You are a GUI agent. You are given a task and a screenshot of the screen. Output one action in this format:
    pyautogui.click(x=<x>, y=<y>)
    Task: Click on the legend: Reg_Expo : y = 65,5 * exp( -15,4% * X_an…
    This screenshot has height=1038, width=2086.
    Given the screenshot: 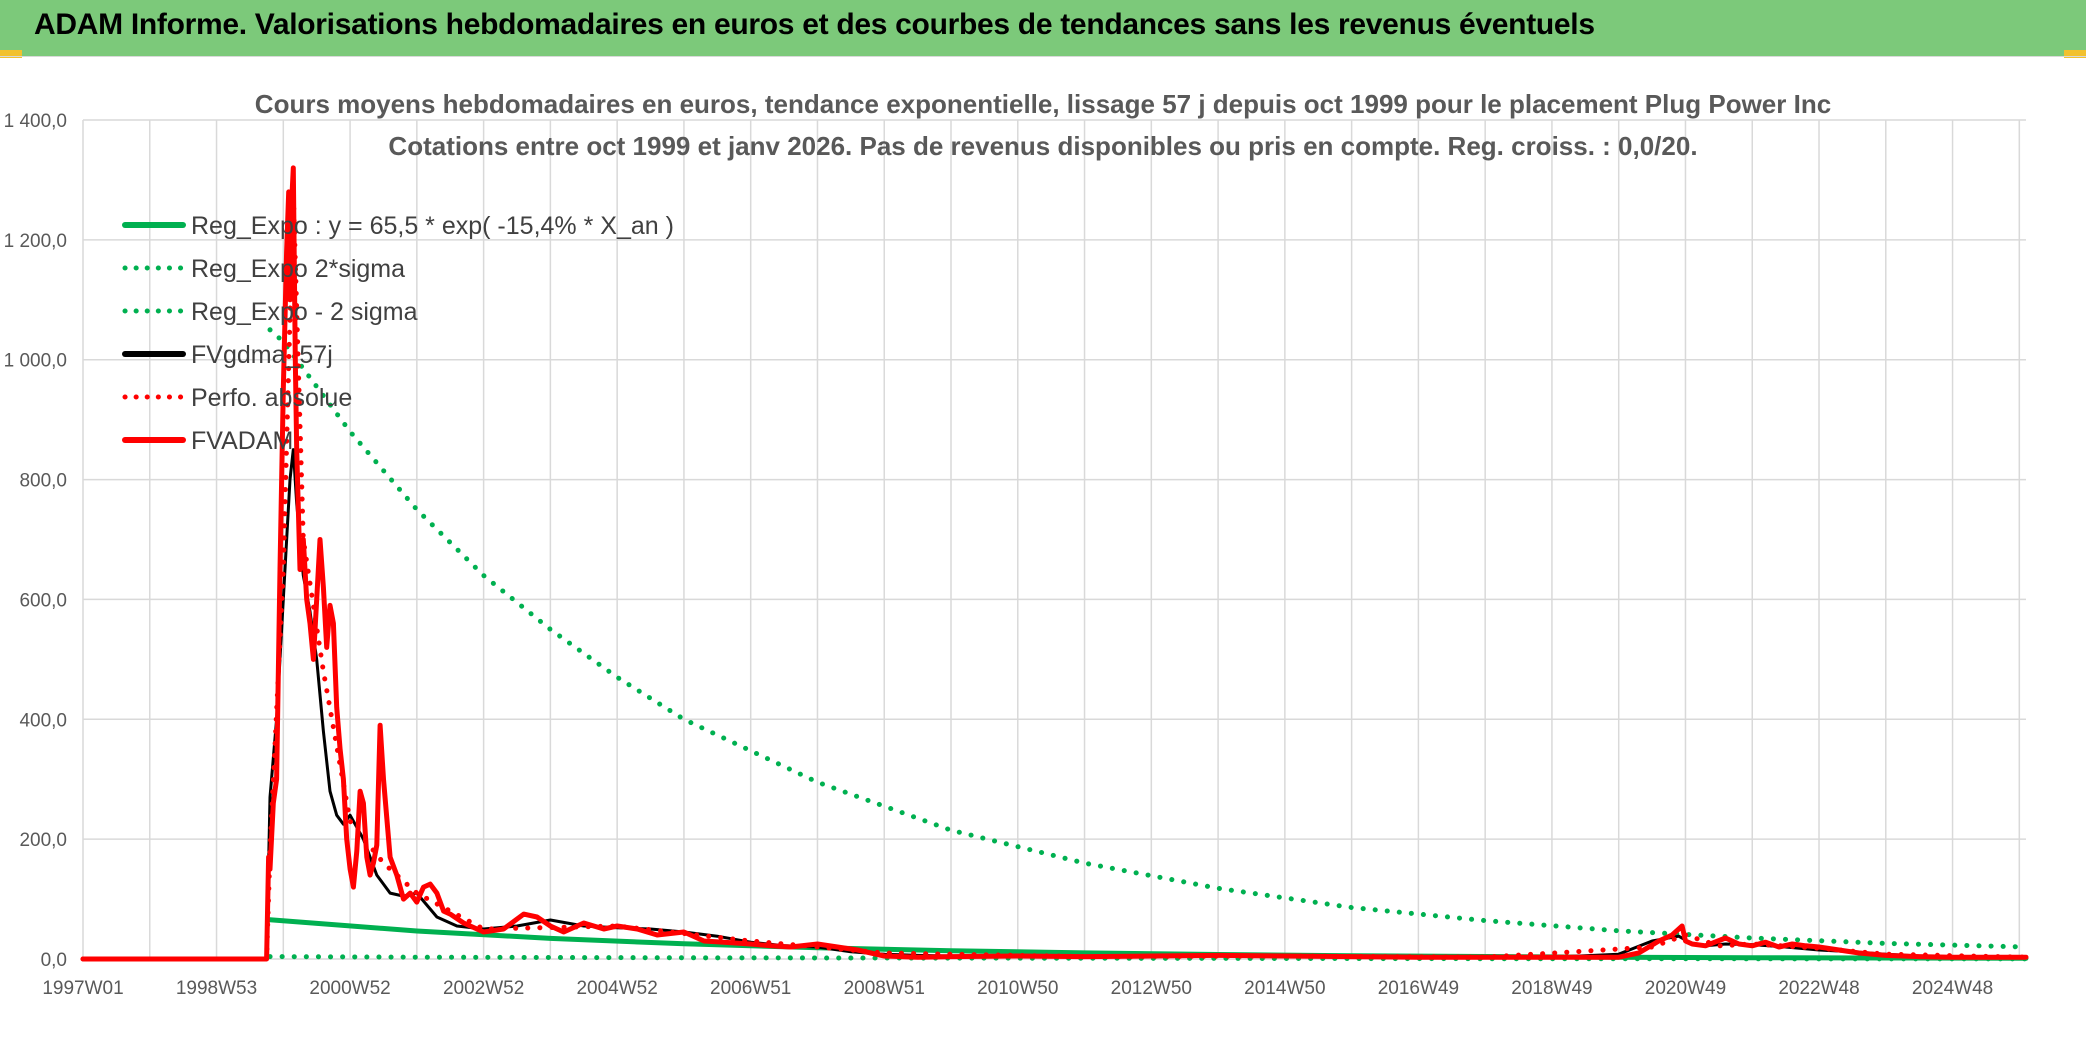 What is the action you would take?
    pyautogui.click(x=398, y=333)
    